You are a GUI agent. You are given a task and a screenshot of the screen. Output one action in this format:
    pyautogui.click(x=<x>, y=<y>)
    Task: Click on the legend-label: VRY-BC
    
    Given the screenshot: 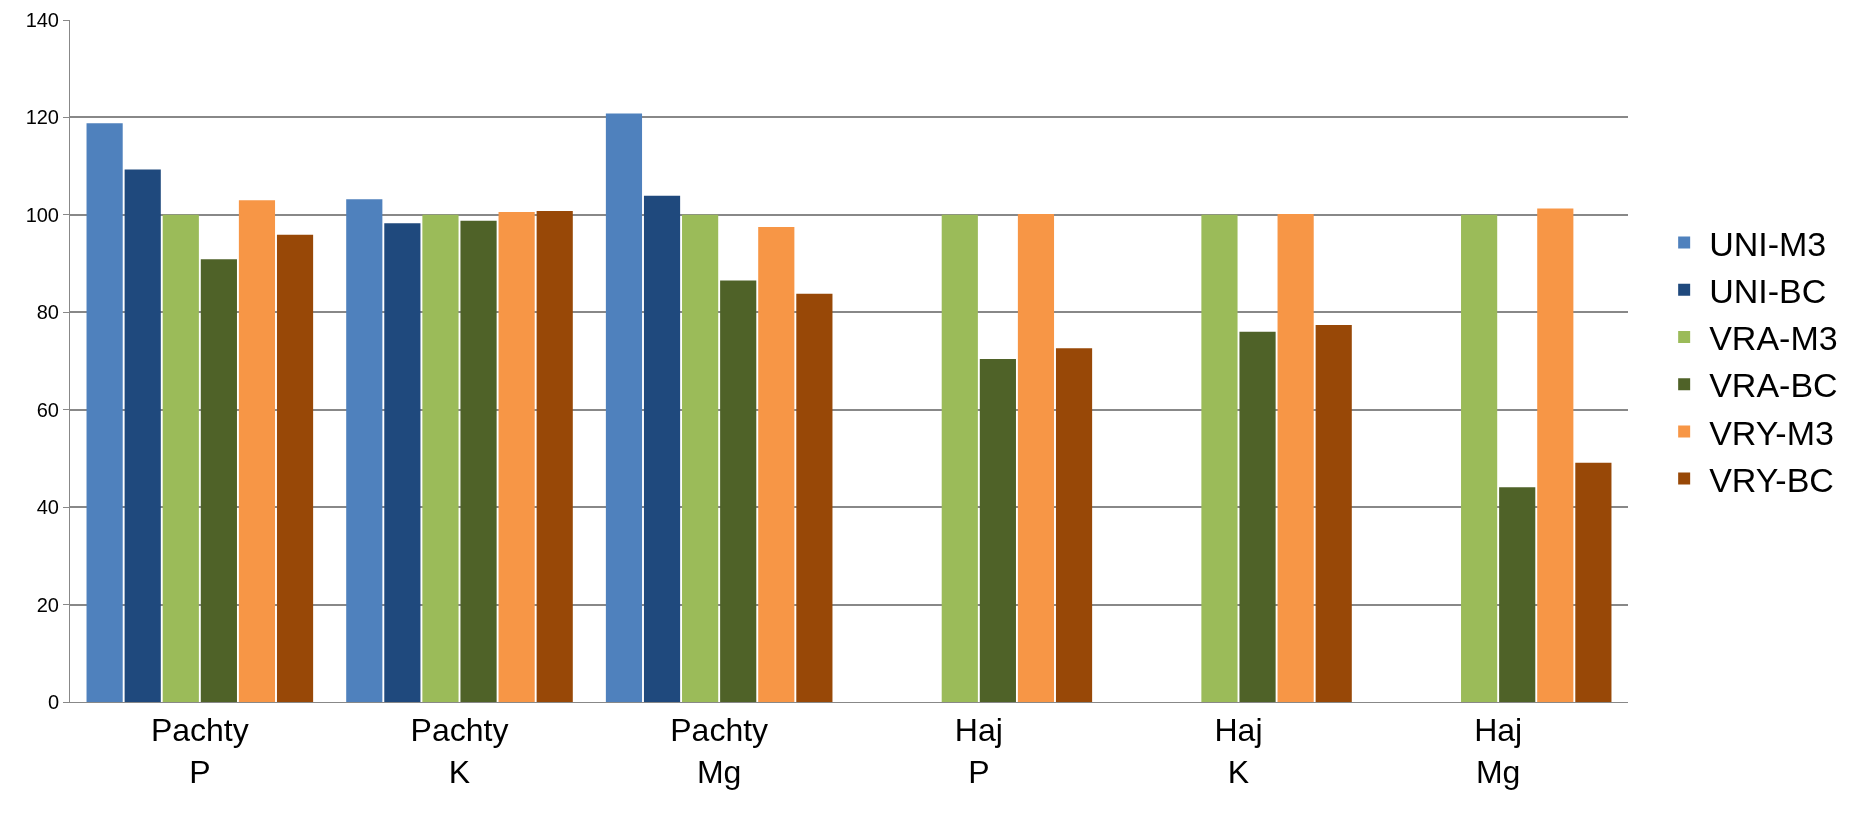 What is the action you would take?
    pyautogui.click(x=1771, y=479)
    